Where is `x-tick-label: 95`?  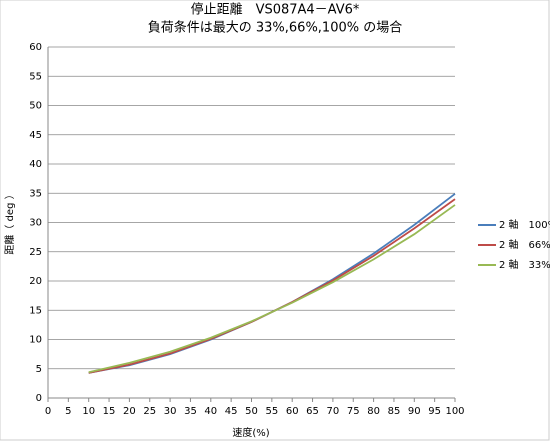
x-tick-label: 95 is located at coordinates (434, 411).